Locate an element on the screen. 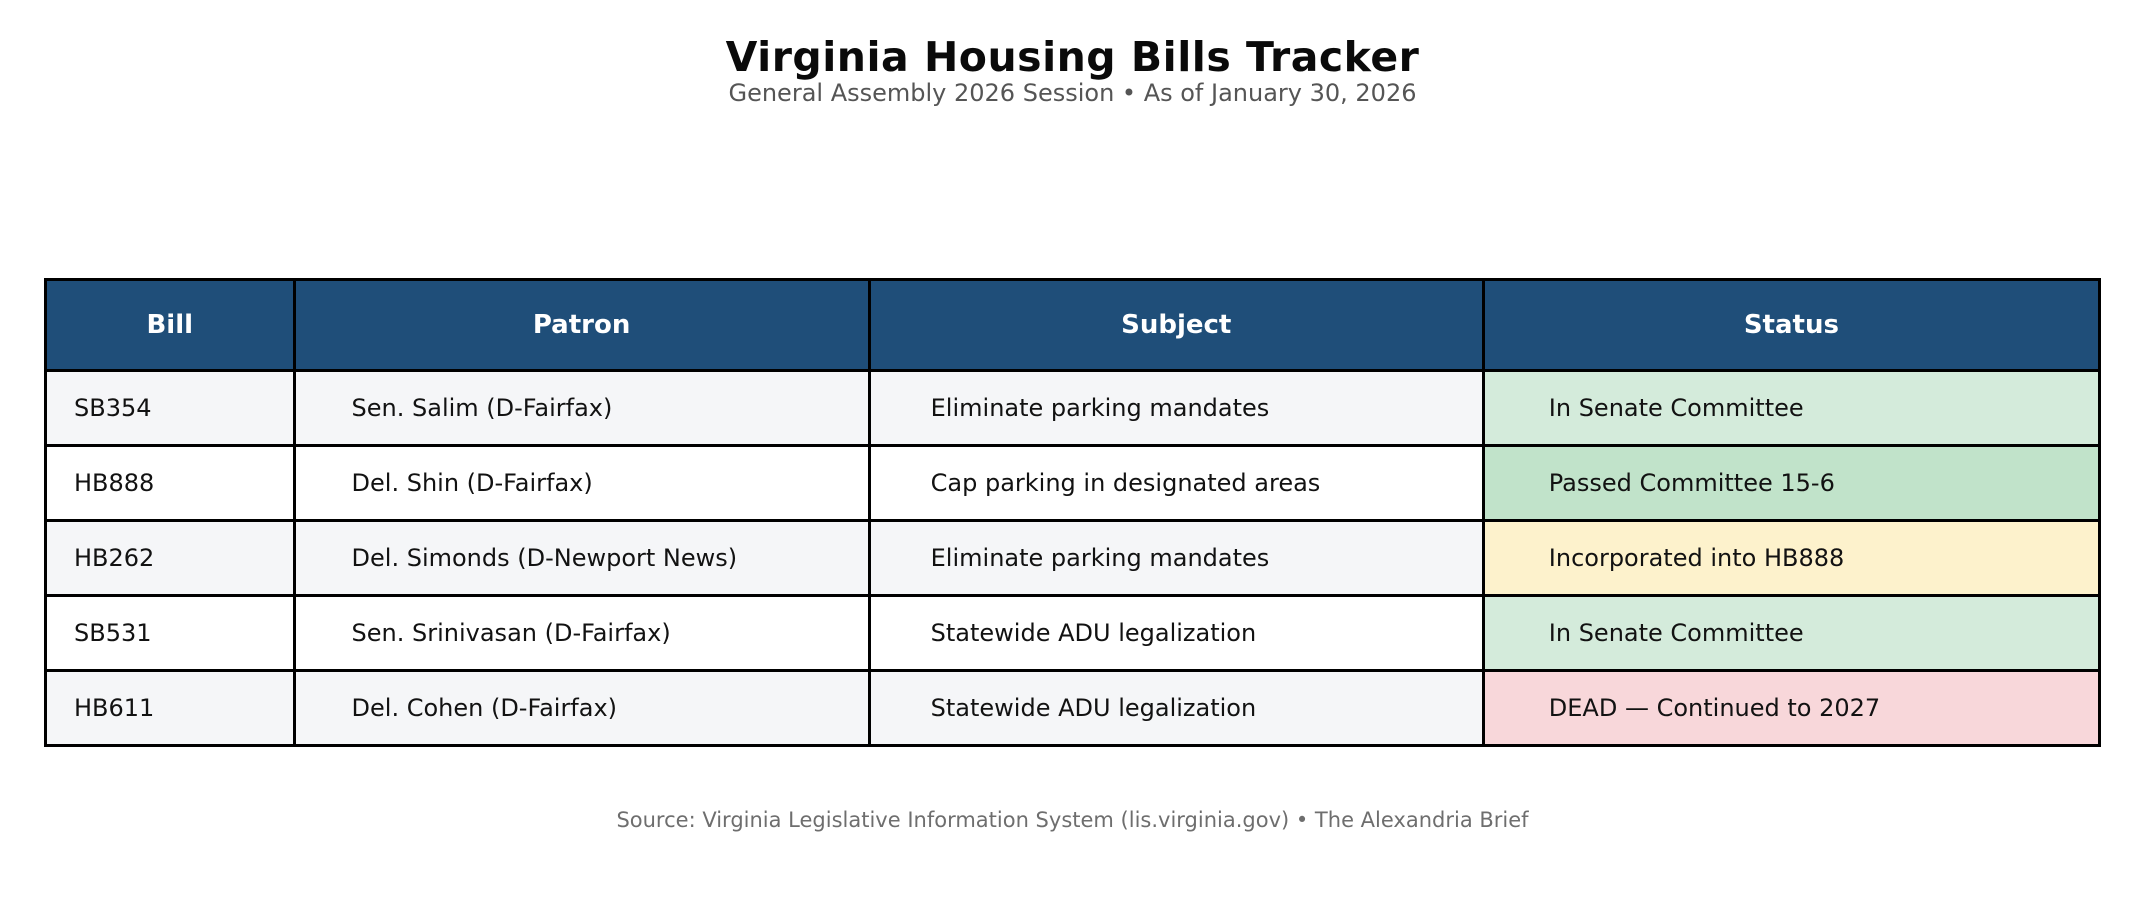  bill-cell: SB354 is located at coordinates (170, 408).